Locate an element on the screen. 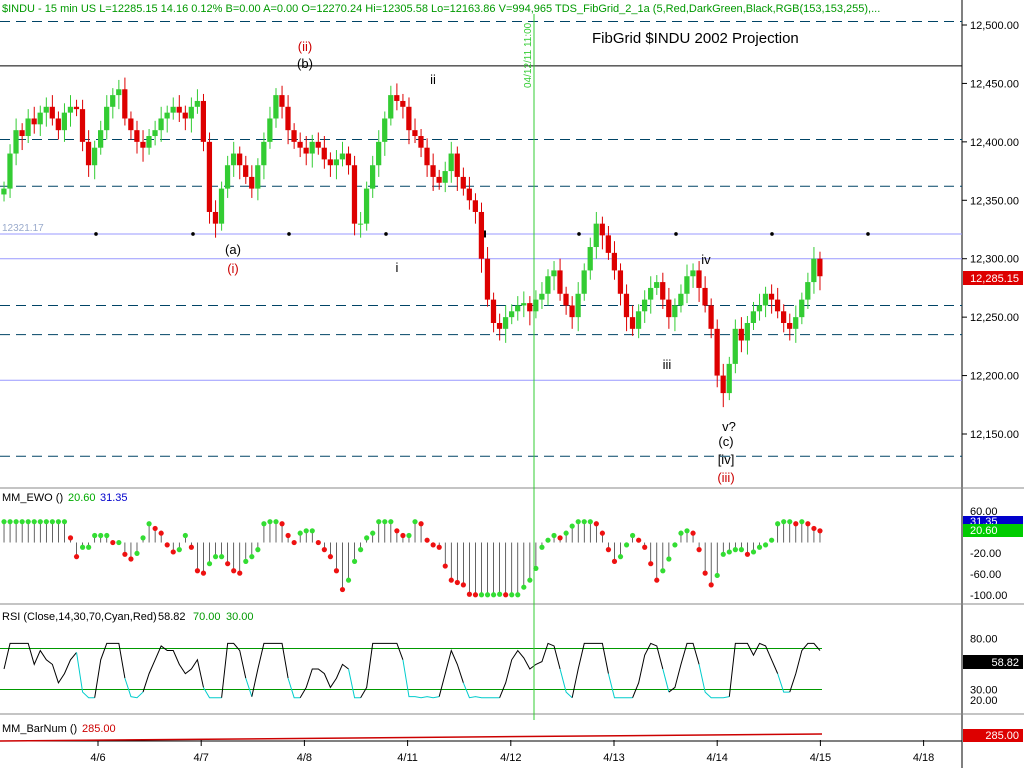  time-axis: 4/6 4/7 4/8 4/11 4/12 4/13 4/14 4/15 4/18 is located at coordinates (481, 752).